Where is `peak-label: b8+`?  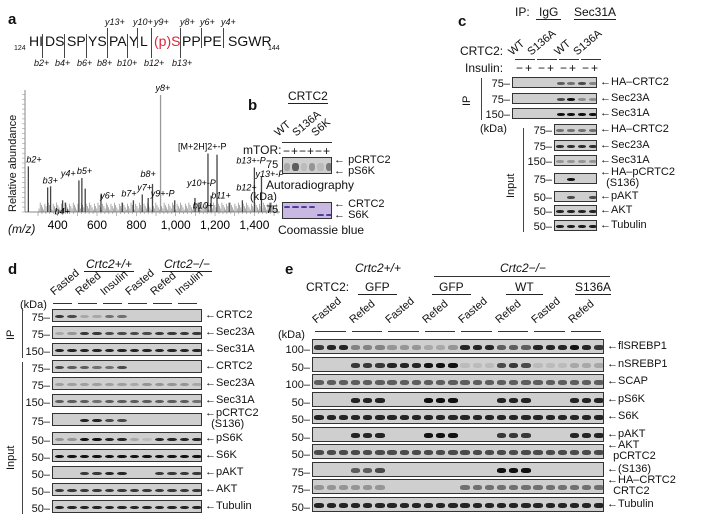
peak-label: b8+ is located at coordinates (147, 174).